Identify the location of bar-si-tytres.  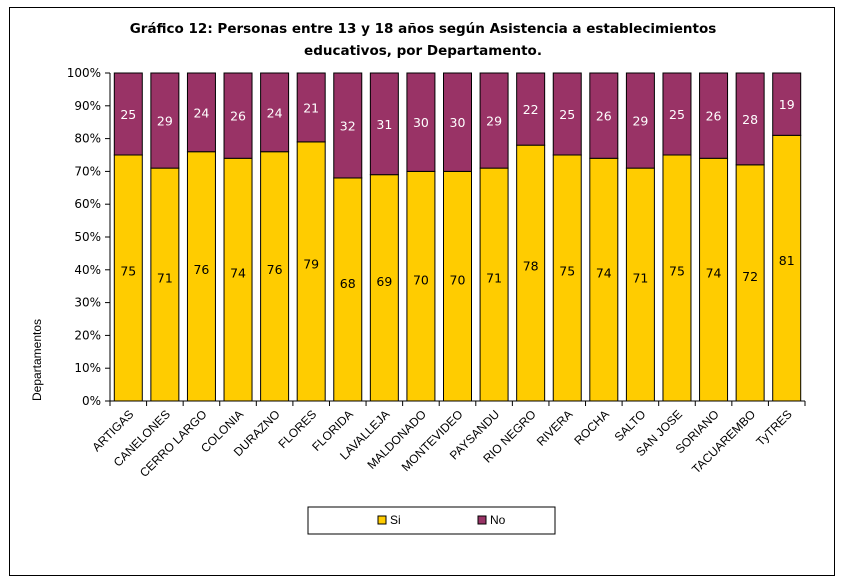
(787, 268).